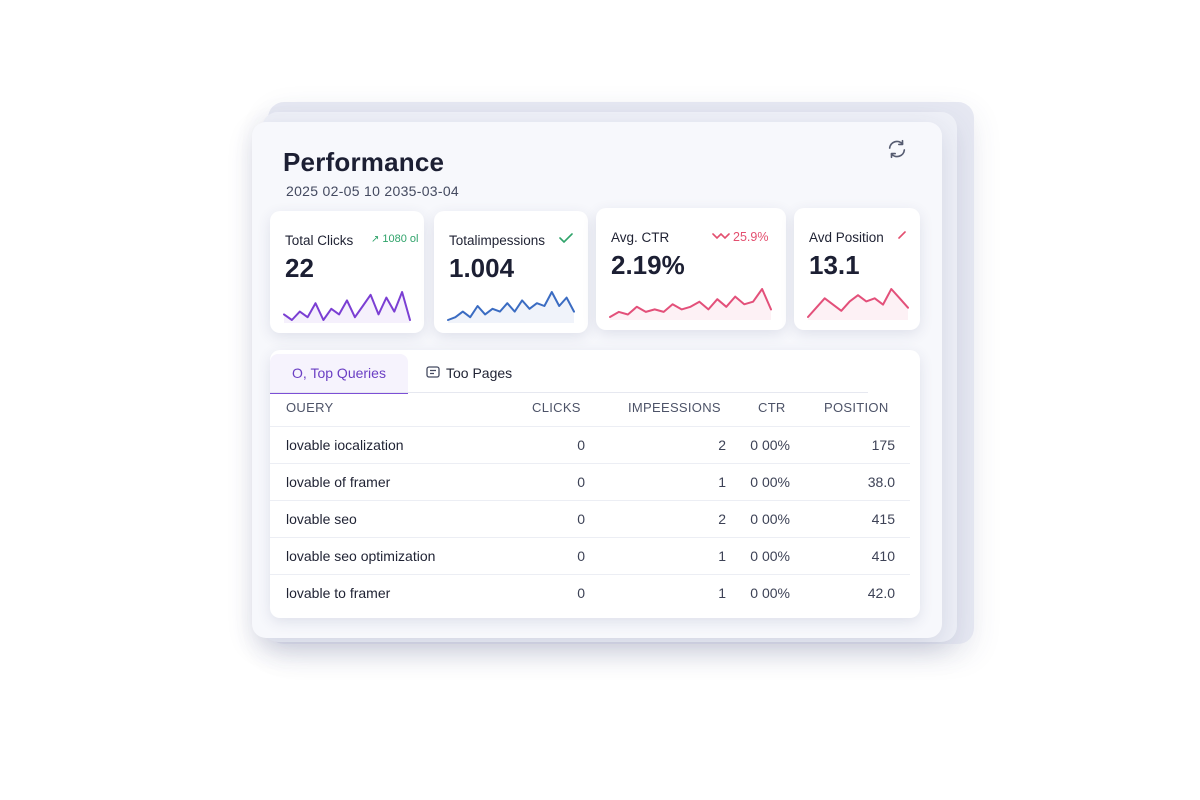 This screenshot has height=800, width=1200. I want to click on position-cell: 42.0, so click(881, 593).